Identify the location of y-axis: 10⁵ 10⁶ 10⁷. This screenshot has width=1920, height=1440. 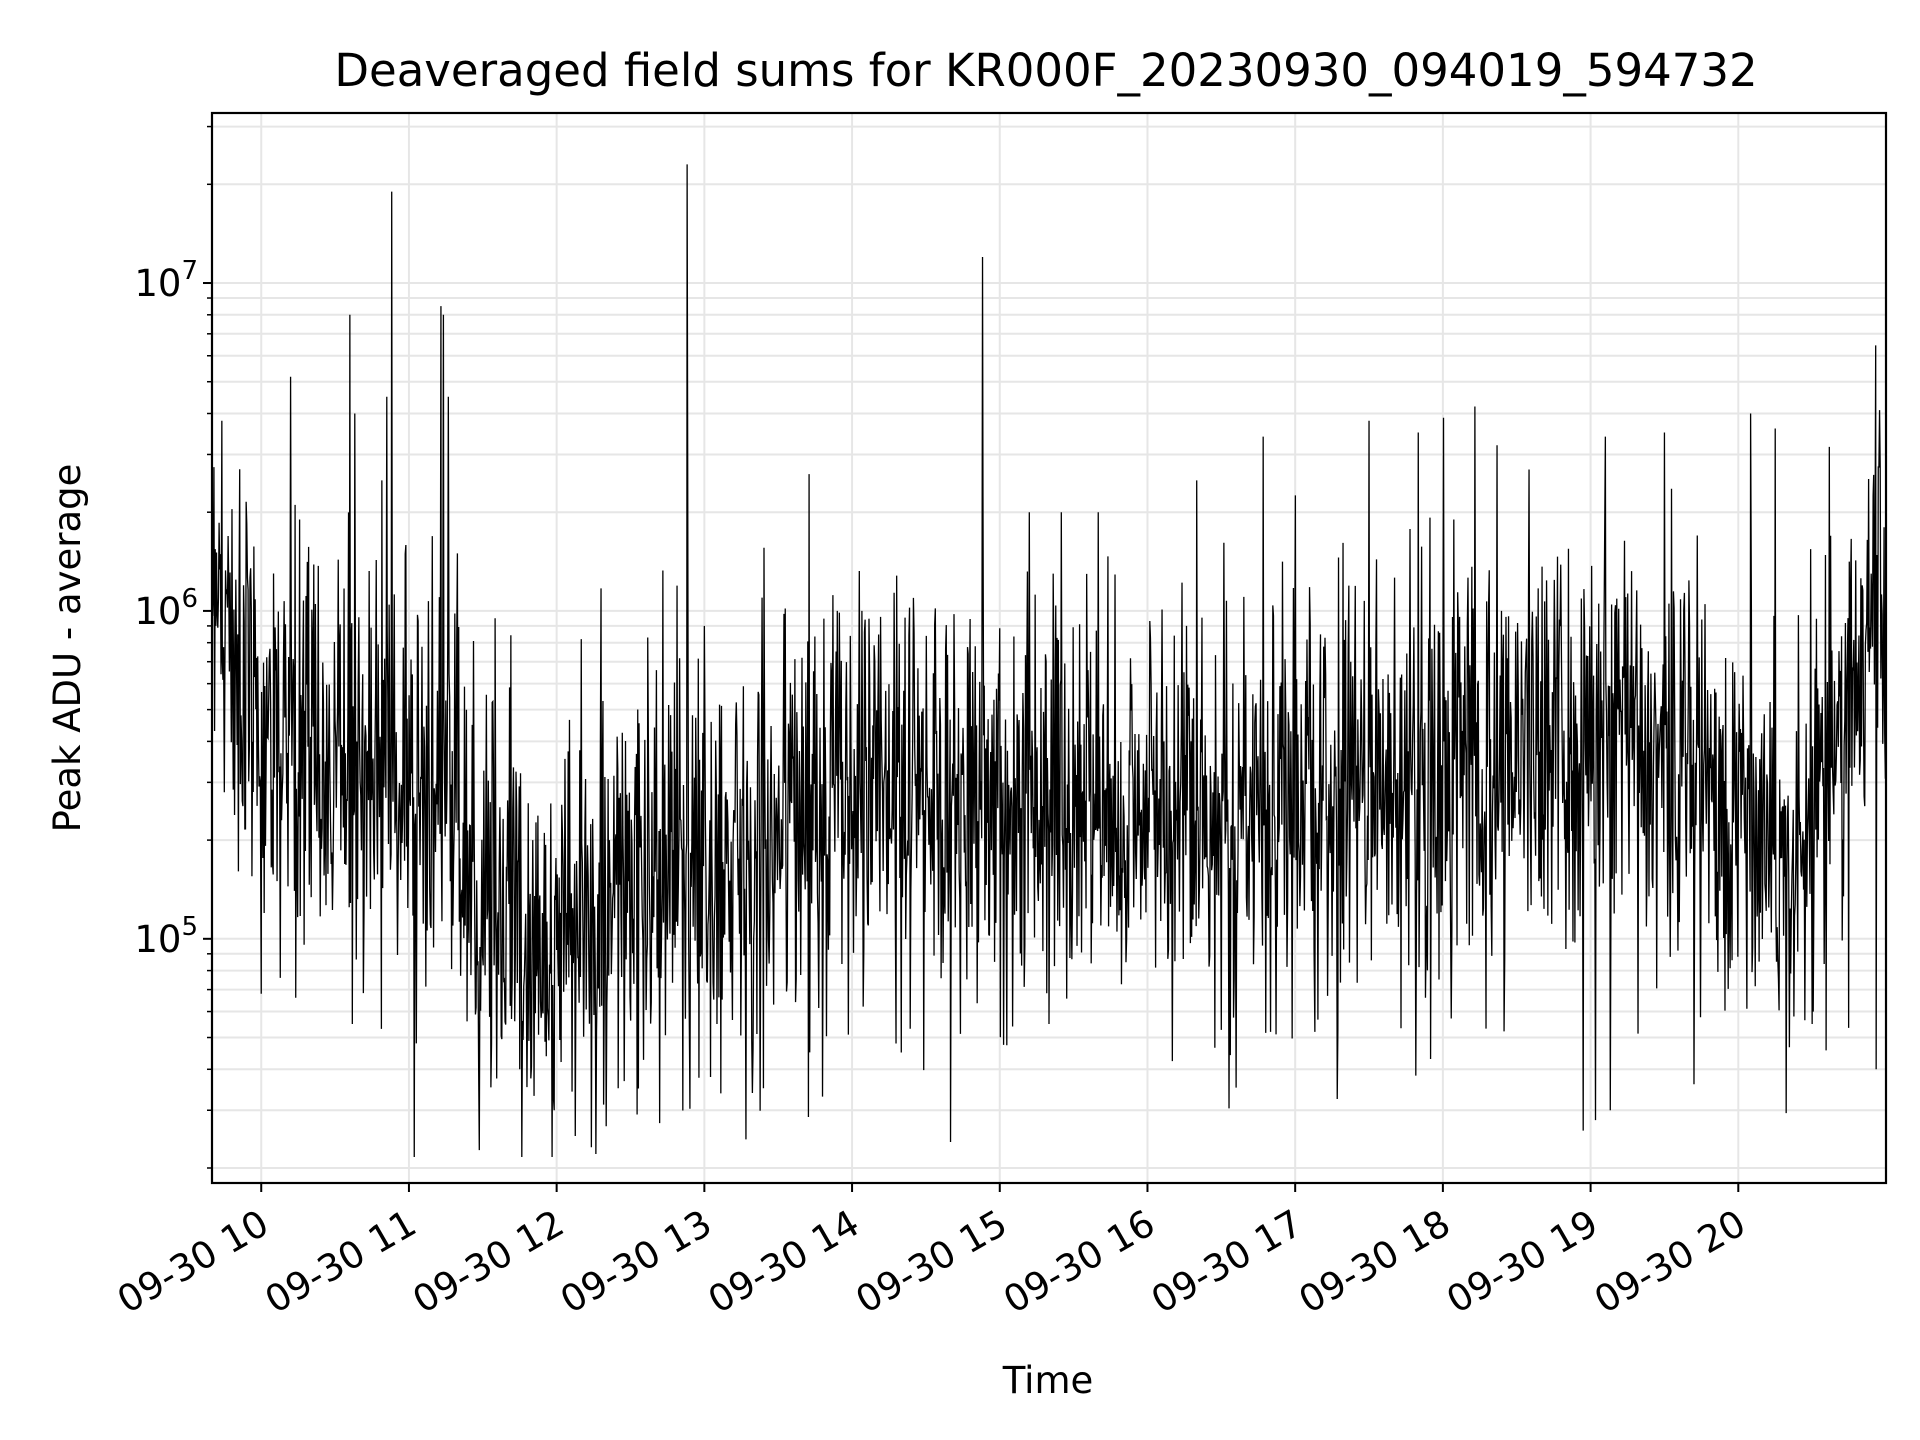
(173, 647).